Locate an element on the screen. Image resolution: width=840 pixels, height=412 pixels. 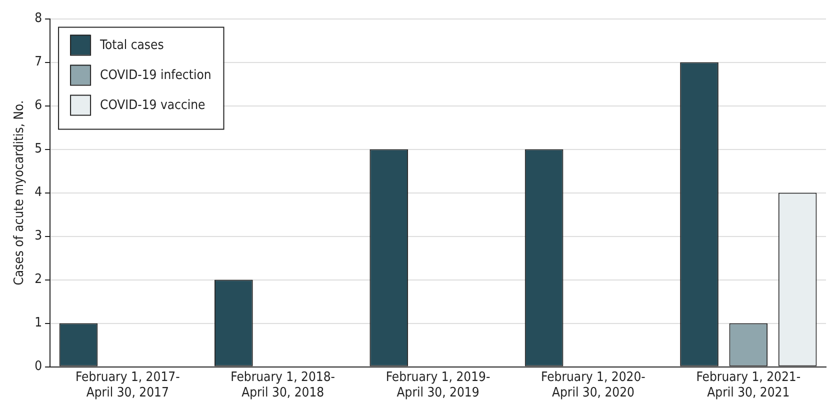
y-tick-label: 6 is located at coordinates (38, 106).